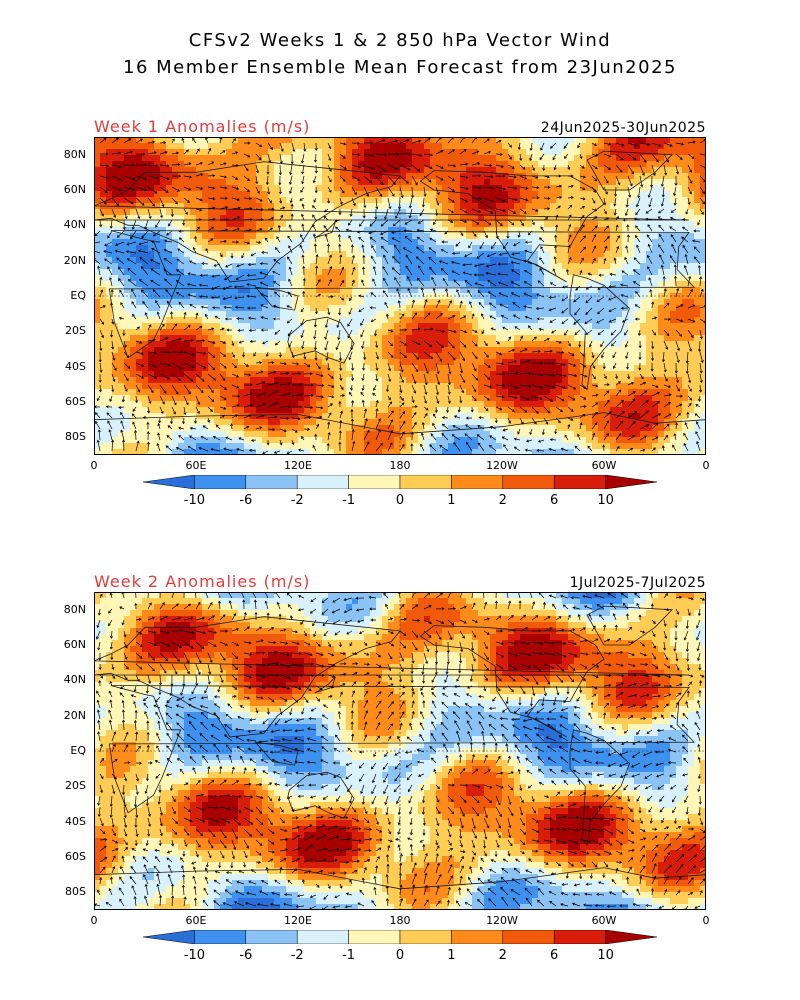 The height and width of the screenshot is (1000, 800). I want to click on week2-date-range: 1Jul2025-7Jul2025, so click(637, 583).